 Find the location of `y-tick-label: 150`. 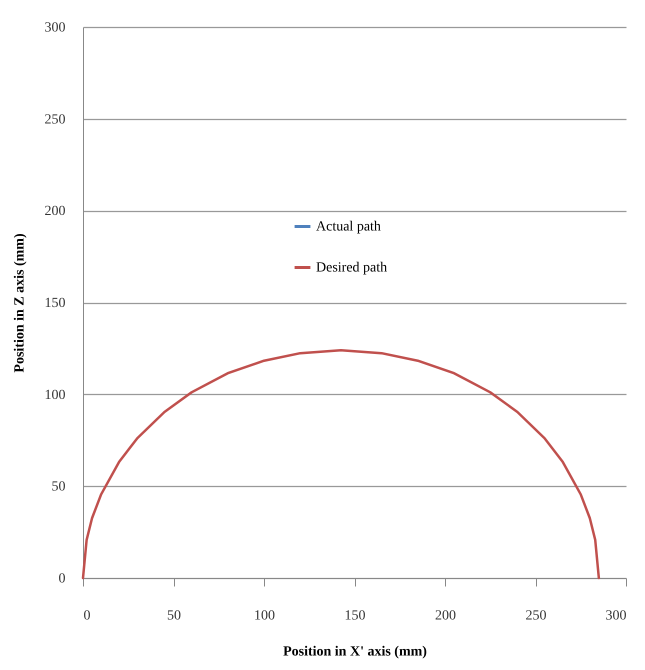

y-tick-label: 150 is located at coordinates (55, 303).